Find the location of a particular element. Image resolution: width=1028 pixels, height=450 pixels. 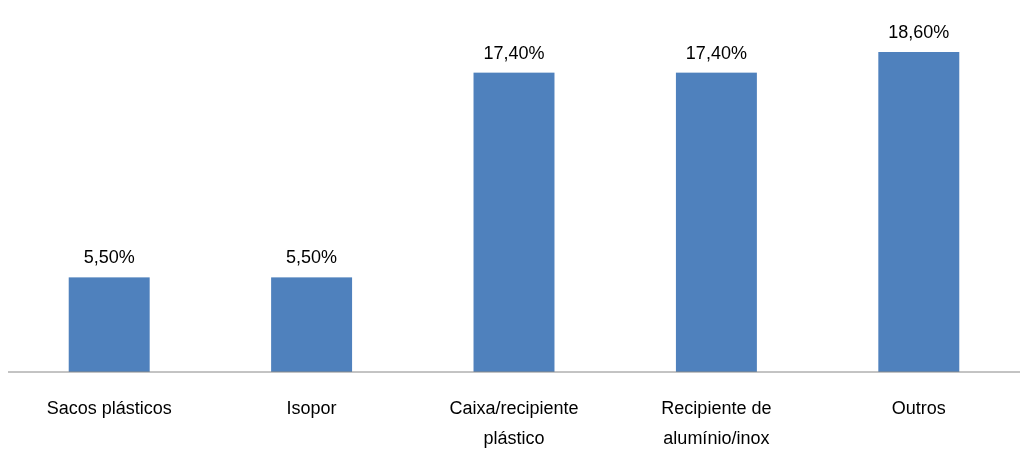

x-tick-label: Caixa/recipiente plástico is located at coordinates (514, 423).